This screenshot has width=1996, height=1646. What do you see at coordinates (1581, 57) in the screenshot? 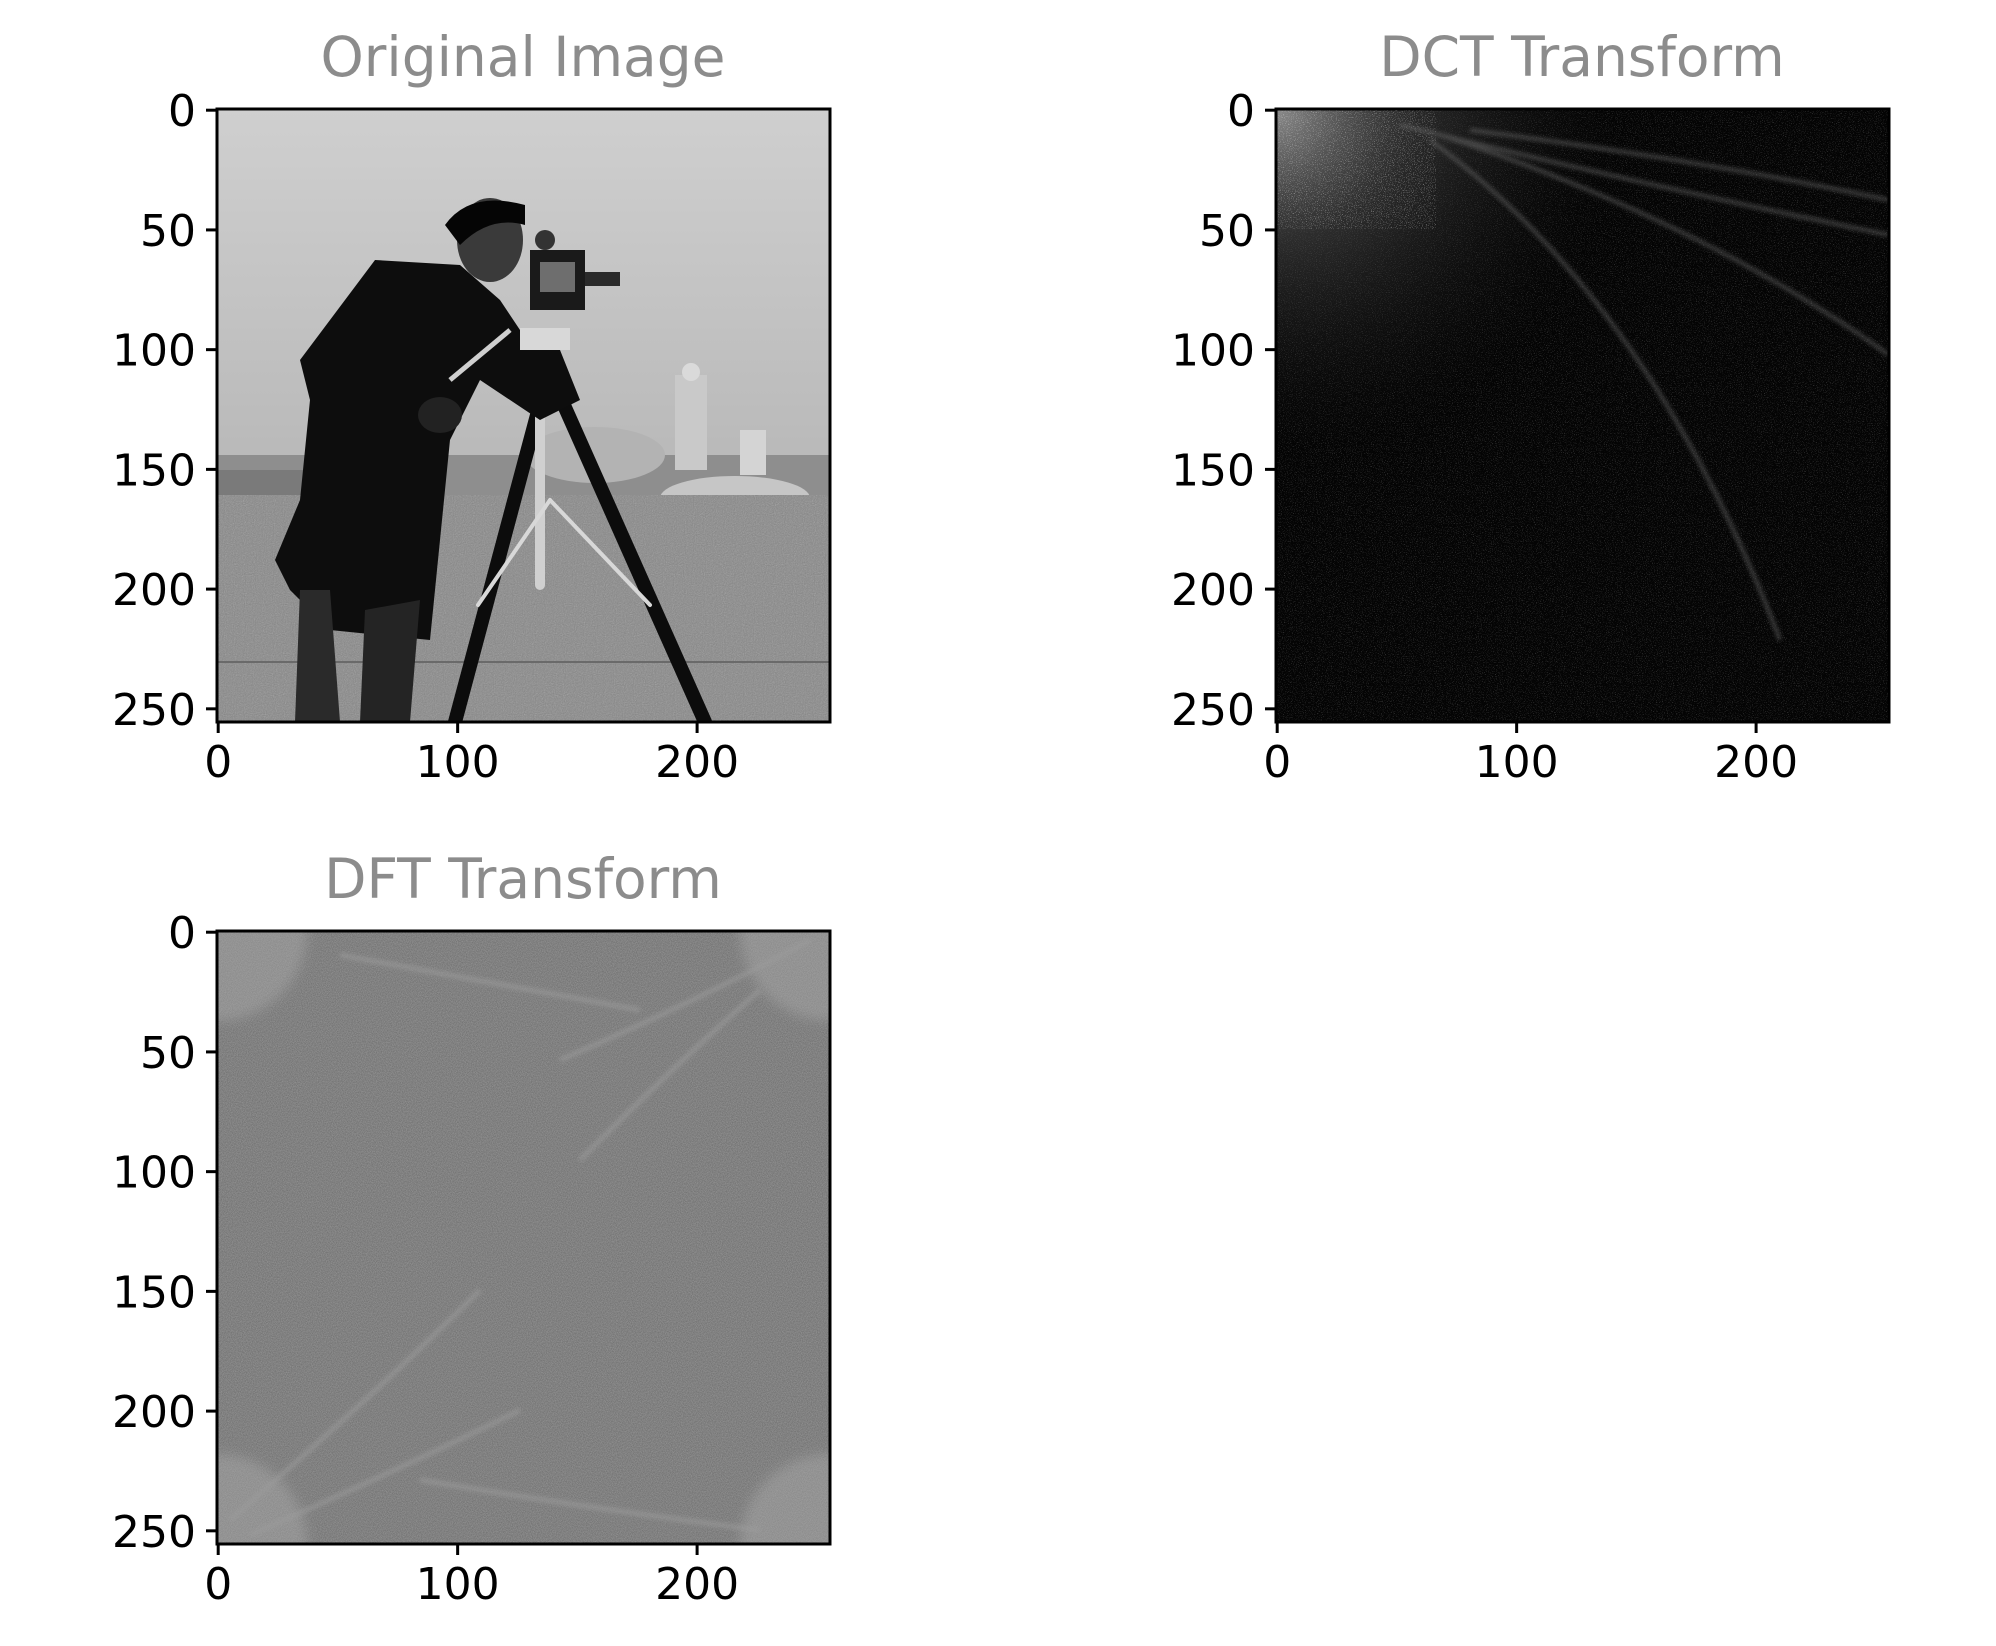
I see `panel-title: DCT Transform` at bounding box center [1581, 57].